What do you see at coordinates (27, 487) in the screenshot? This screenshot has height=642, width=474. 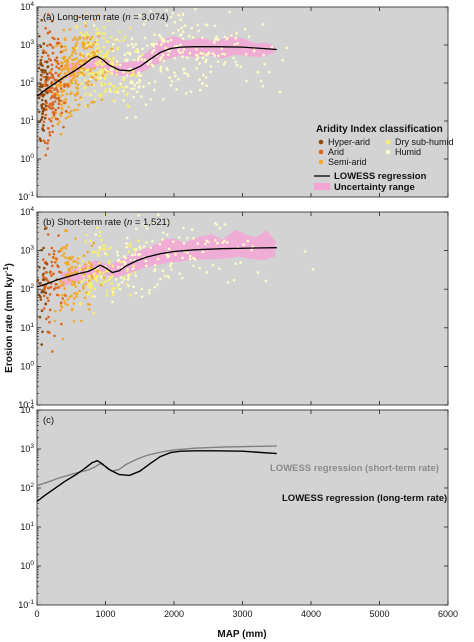 I see `y-tick-label: 102` at bounding box center [27, 487].